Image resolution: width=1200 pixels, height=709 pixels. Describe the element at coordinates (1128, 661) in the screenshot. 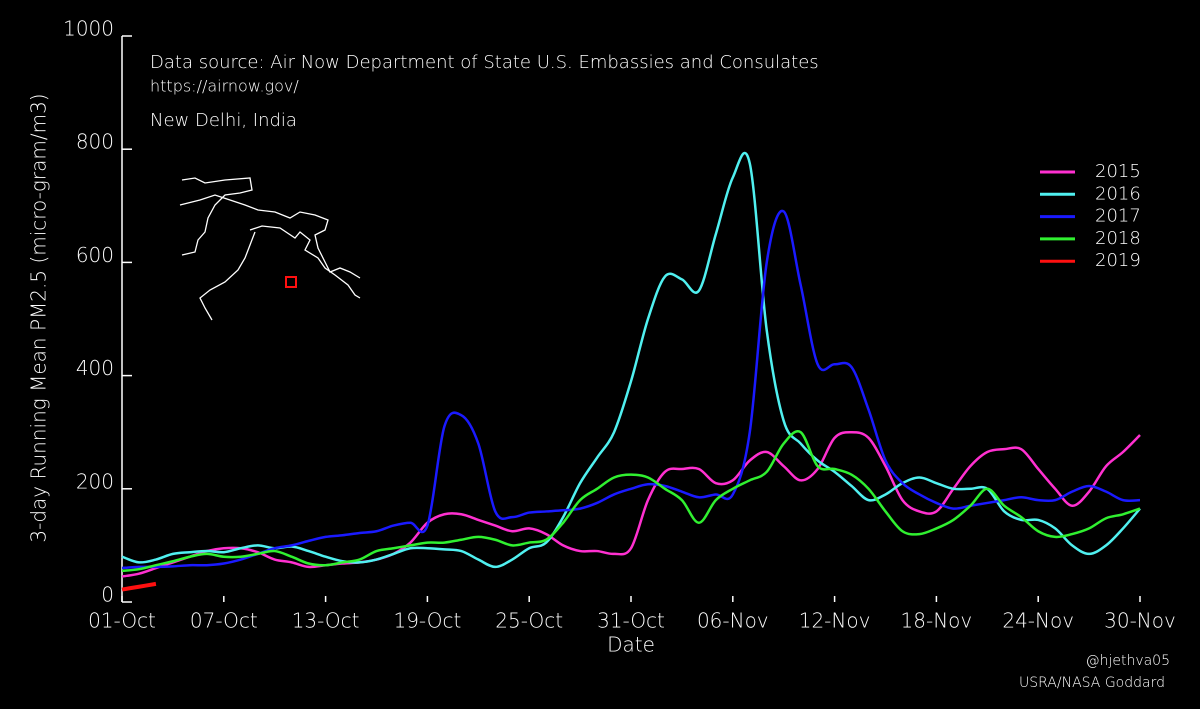

I see `credit: @hjethva05` at that location.